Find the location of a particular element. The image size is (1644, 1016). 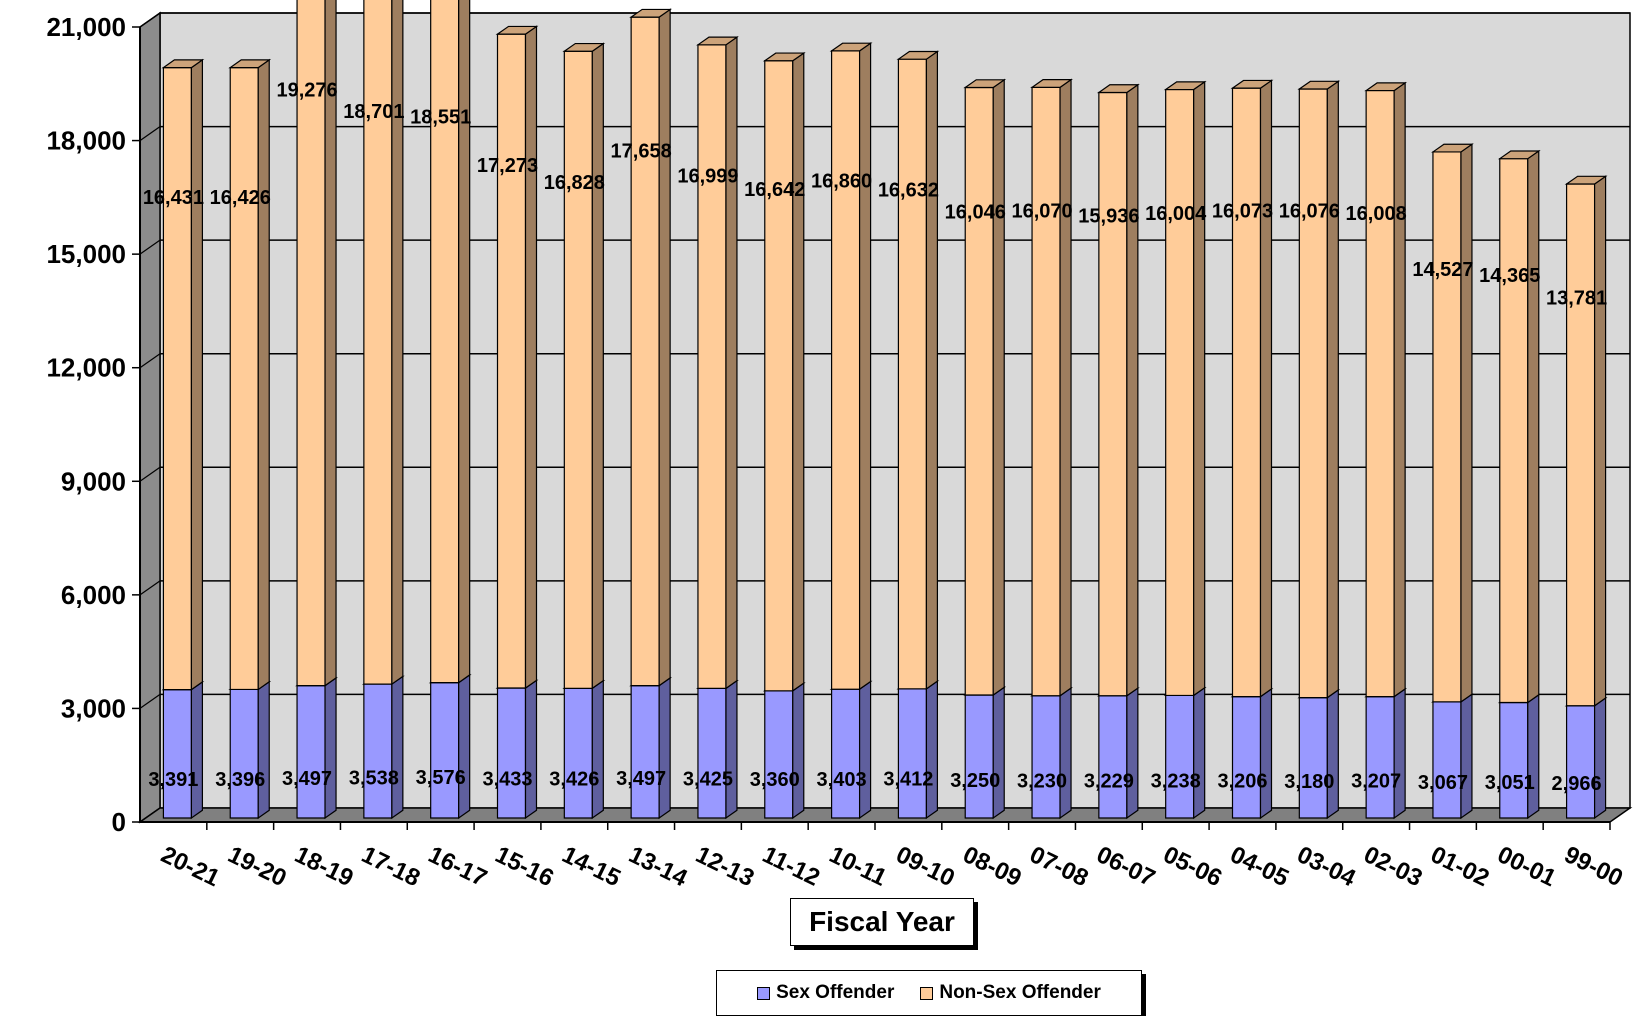

data-label-sex-offender: 3,229 is located at coordinates (1109, 781).